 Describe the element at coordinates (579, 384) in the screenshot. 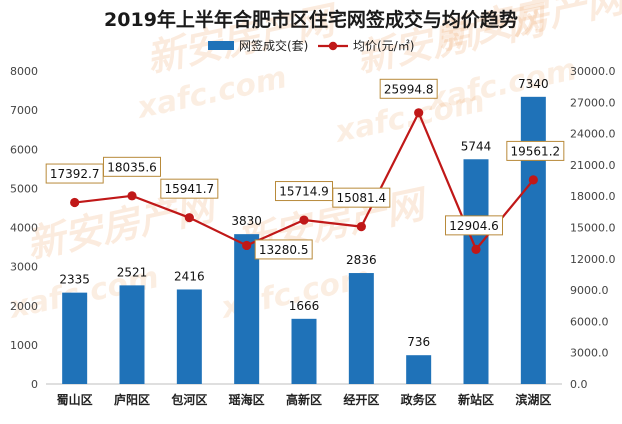

I see `y-right-tick-label: 0.0` at that location.